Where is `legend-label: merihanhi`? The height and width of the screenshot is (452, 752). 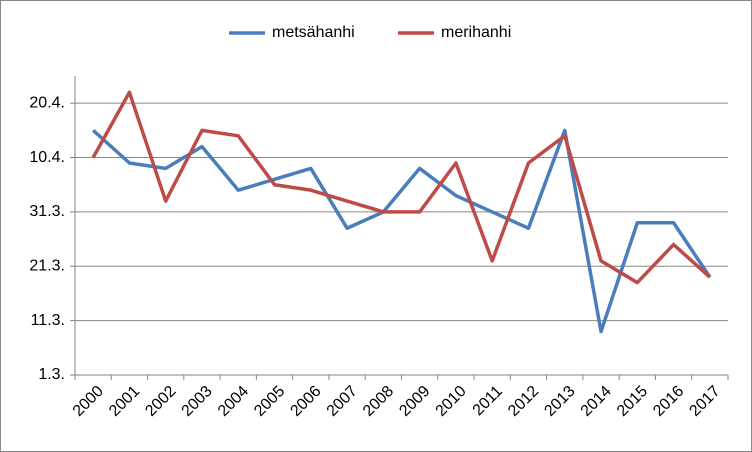
legend-label: merihanhi is located at coordinates (476, 32).